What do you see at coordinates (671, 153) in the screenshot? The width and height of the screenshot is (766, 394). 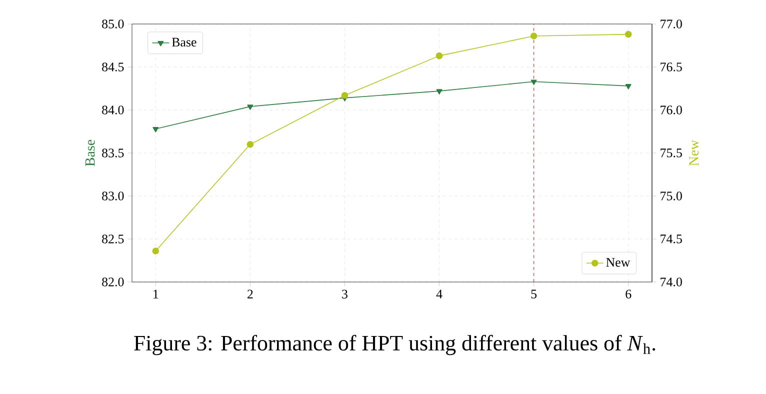 I see `y2-tick-label: 75.5` at bounding box center [671, 153].